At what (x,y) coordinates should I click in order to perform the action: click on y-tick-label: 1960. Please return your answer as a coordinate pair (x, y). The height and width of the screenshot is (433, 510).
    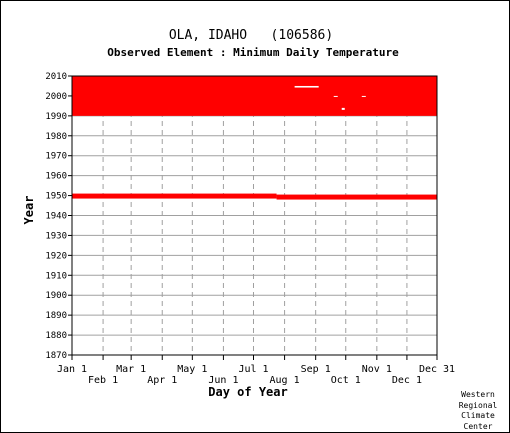
    Looking at the image, I should click on (56, 177).